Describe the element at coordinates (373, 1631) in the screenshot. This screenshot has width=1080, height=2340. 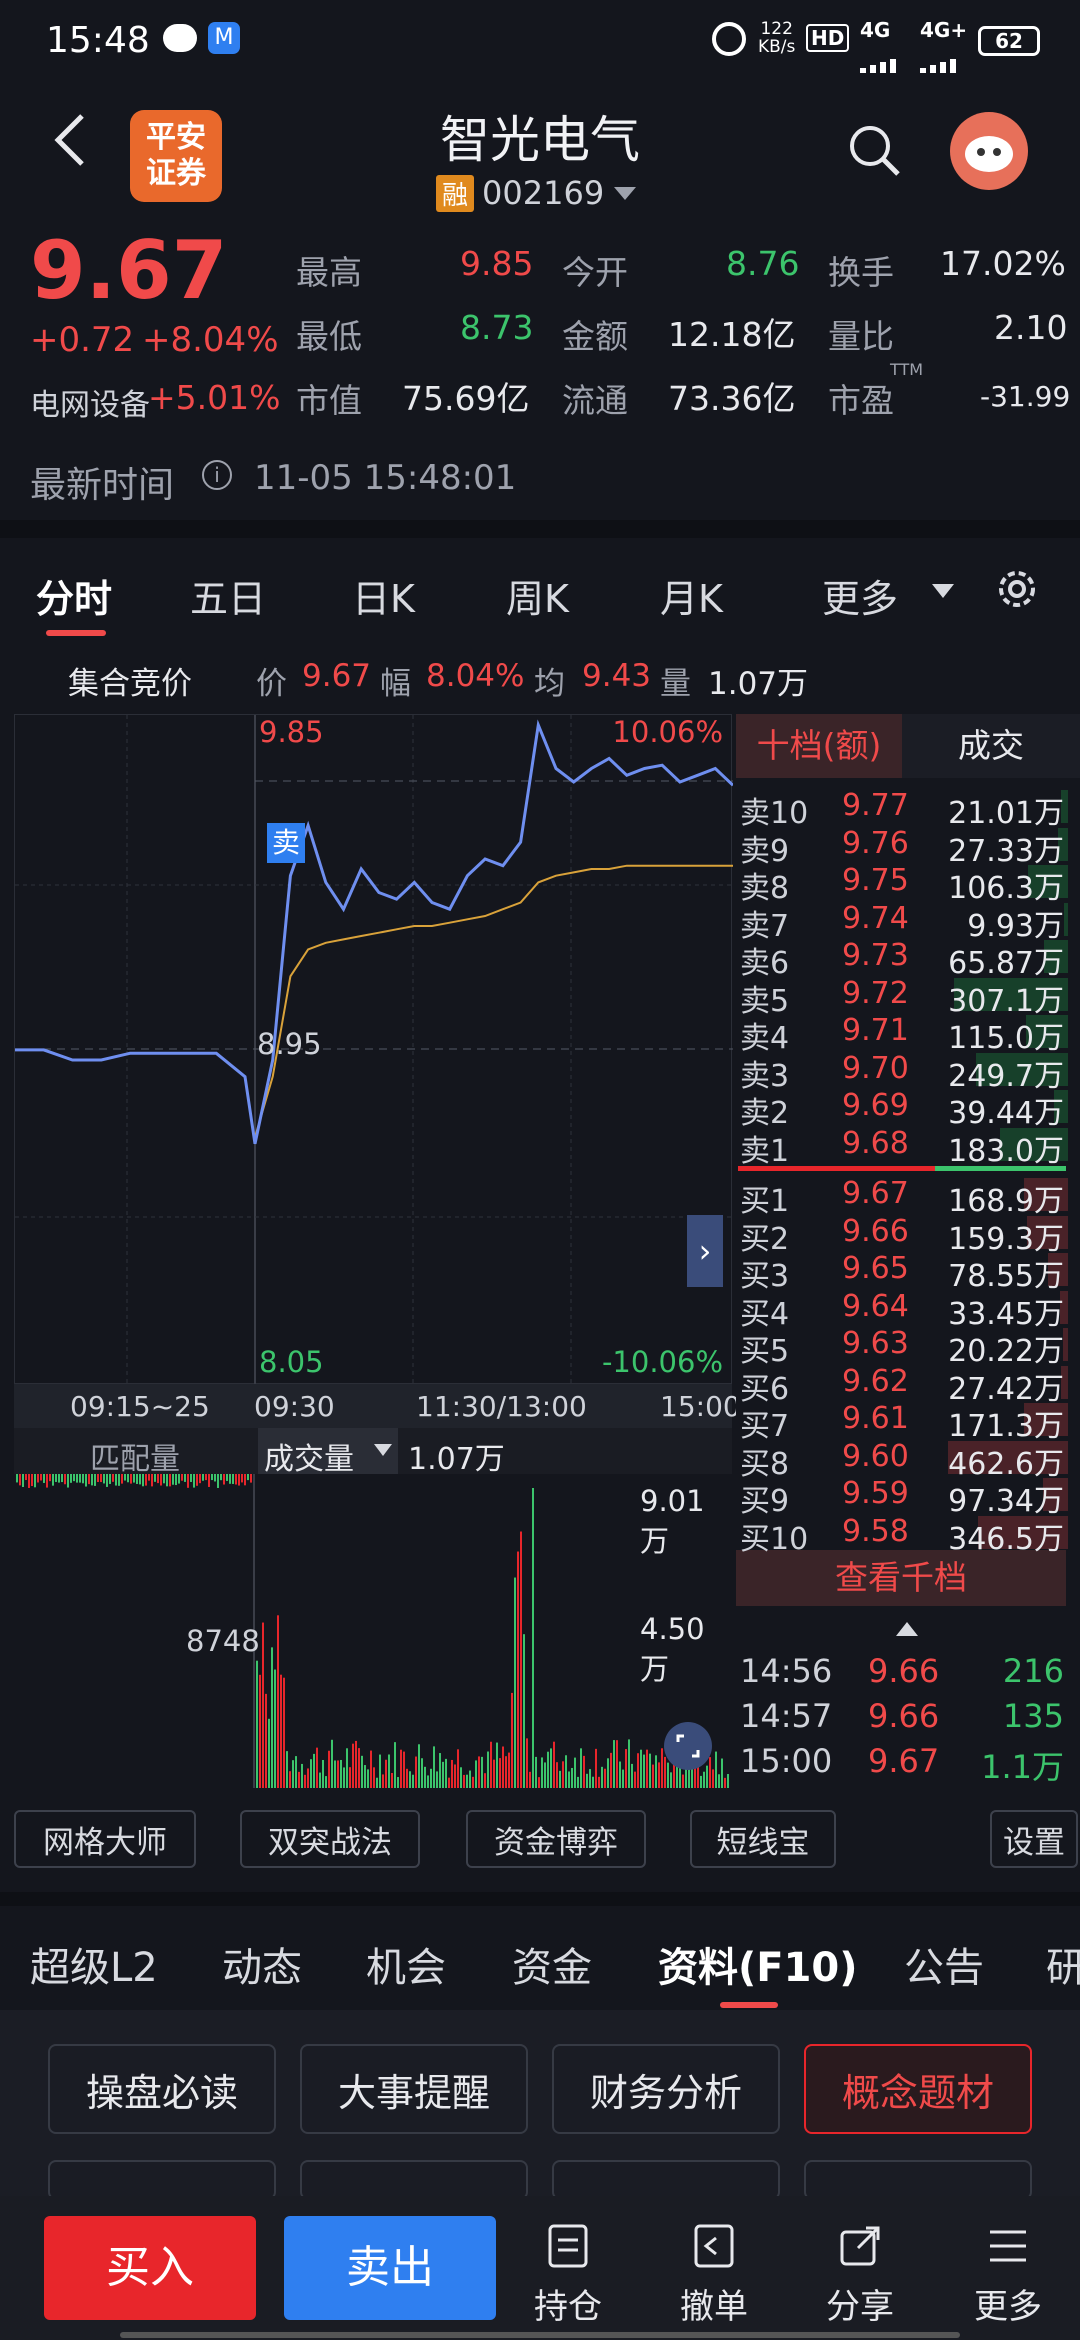
I see `volume-chart: 9.01万 4.50万 8748` at that location.